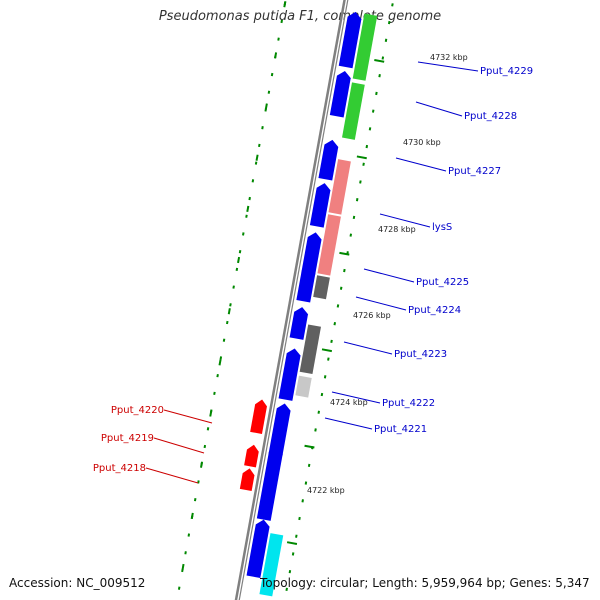 The image size is (600, 600). Describe the element at coordinates (506, 71) in the screenshot. I see `gene-label: Pput_4229` at that location.